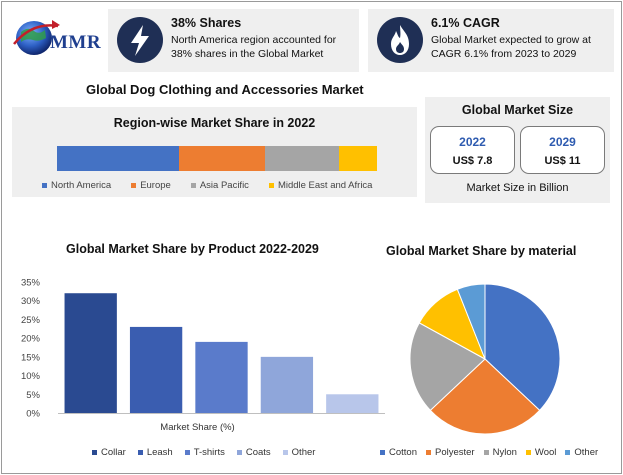 The height and width of the screenshot is (475, 623). I want to click on y-tick-label: 10%, so click(31, 376).